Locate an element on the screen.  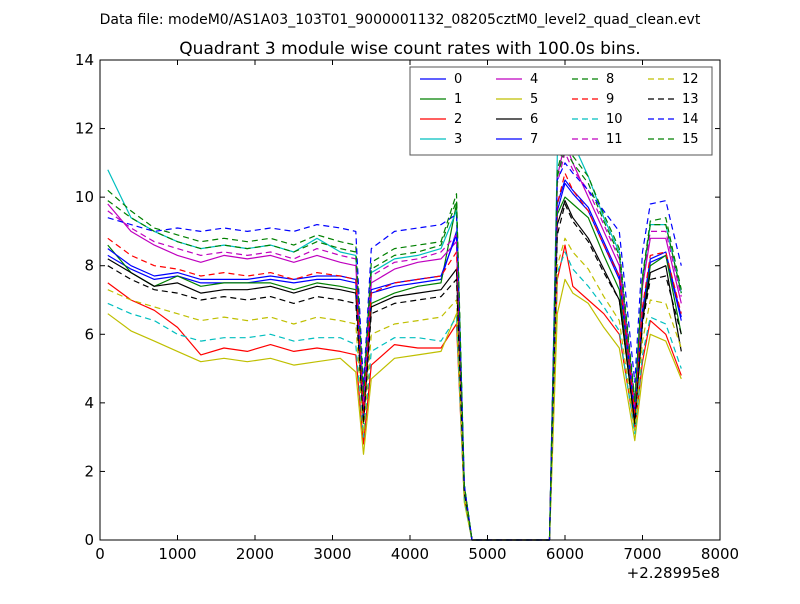
x-tick-label: 6000 is located at coordinates (565, 554).